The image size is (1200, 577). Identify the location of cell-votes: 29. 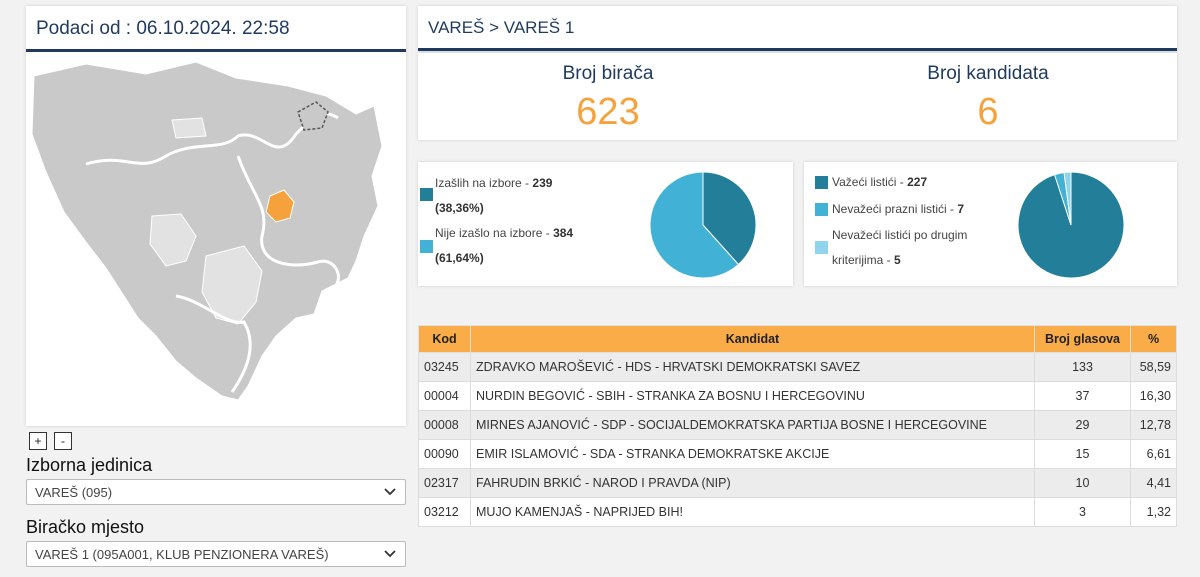
(1082, 425).